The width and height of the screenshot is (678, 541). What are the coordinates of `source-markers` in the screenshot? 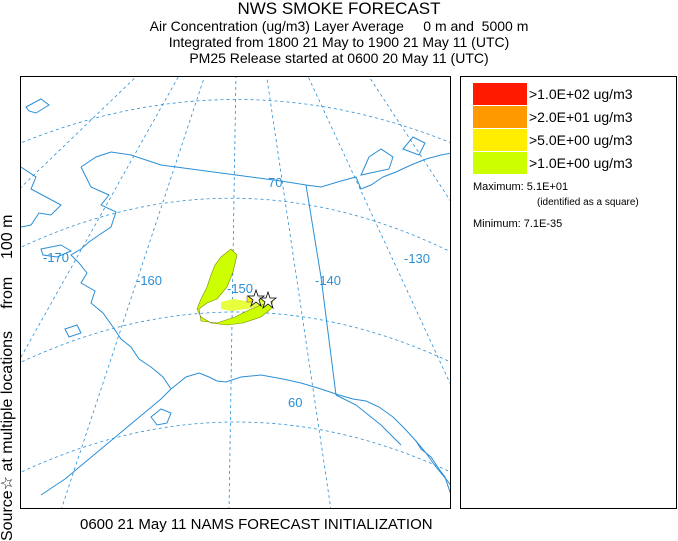 It's located at (262, 299).